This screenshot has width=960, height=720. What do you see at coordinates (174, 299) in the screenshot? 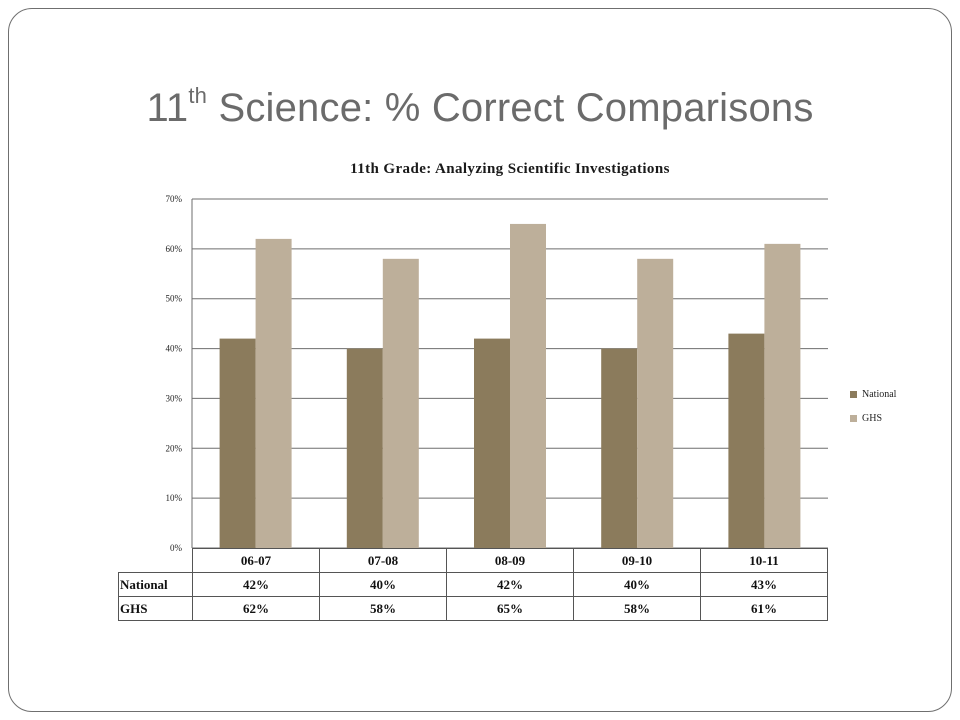
I see `y-tick-label: 50%` at bounding box center [174, 299].